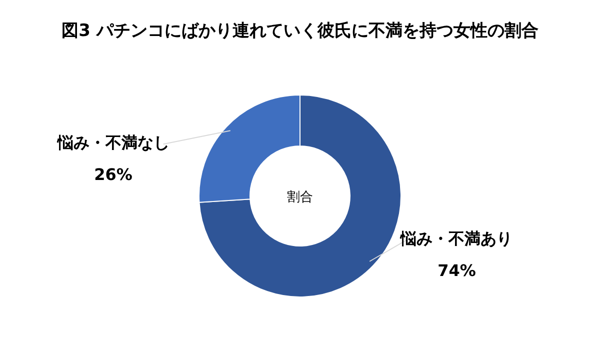  What do you see at coordinates (457, 270) in the screenshot?
I see `data-label: 74%` at bounding box center [457, 270].